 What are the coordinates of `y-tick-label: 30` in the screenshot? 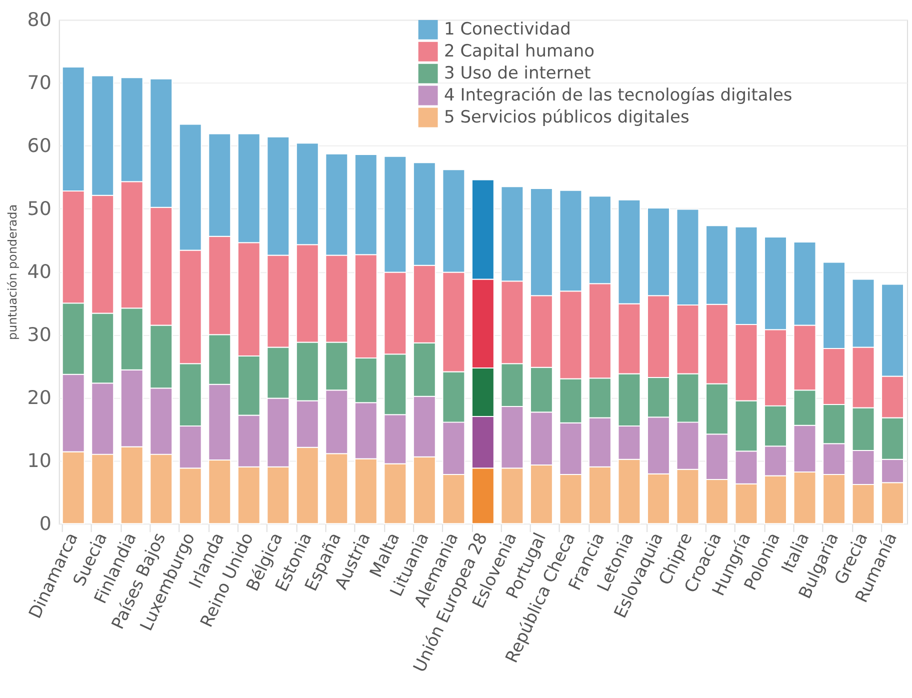 It's located at (39, 335).